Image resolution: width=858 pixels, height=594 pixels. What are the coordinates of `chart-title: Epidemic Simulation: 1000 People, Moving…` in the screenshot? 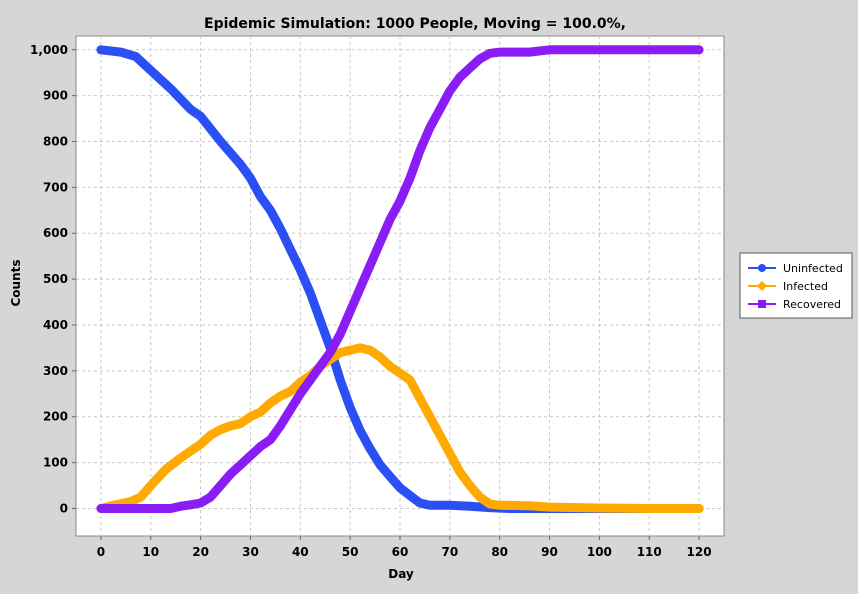 It's located at (415, 24).